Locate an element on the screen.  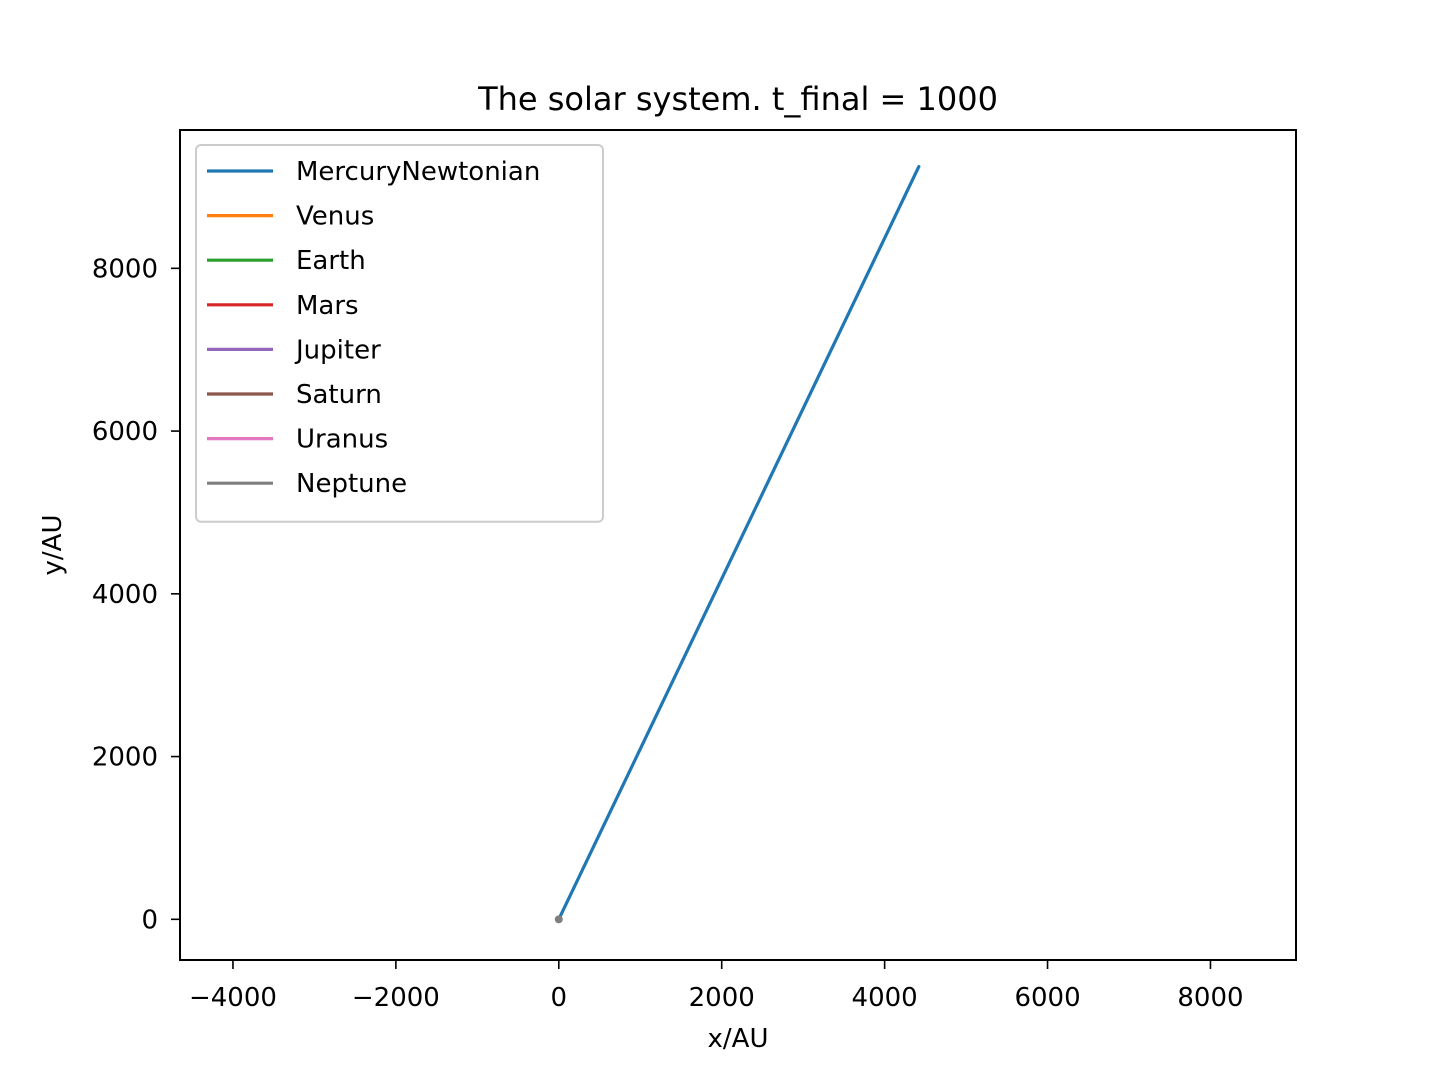
x-tick-label: 8000 is located at coordinates (1210, 998).